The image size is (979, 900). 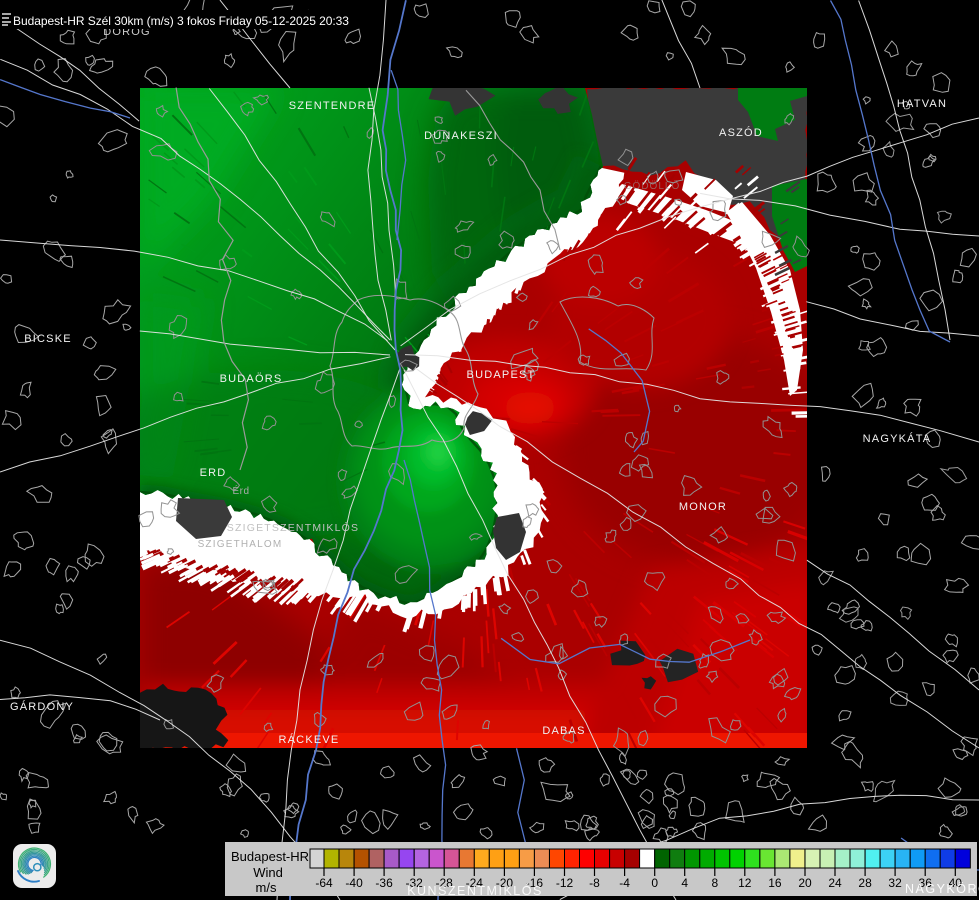 I want to click on svg-text: BUDAÖRS, so click(x=251, y=379).